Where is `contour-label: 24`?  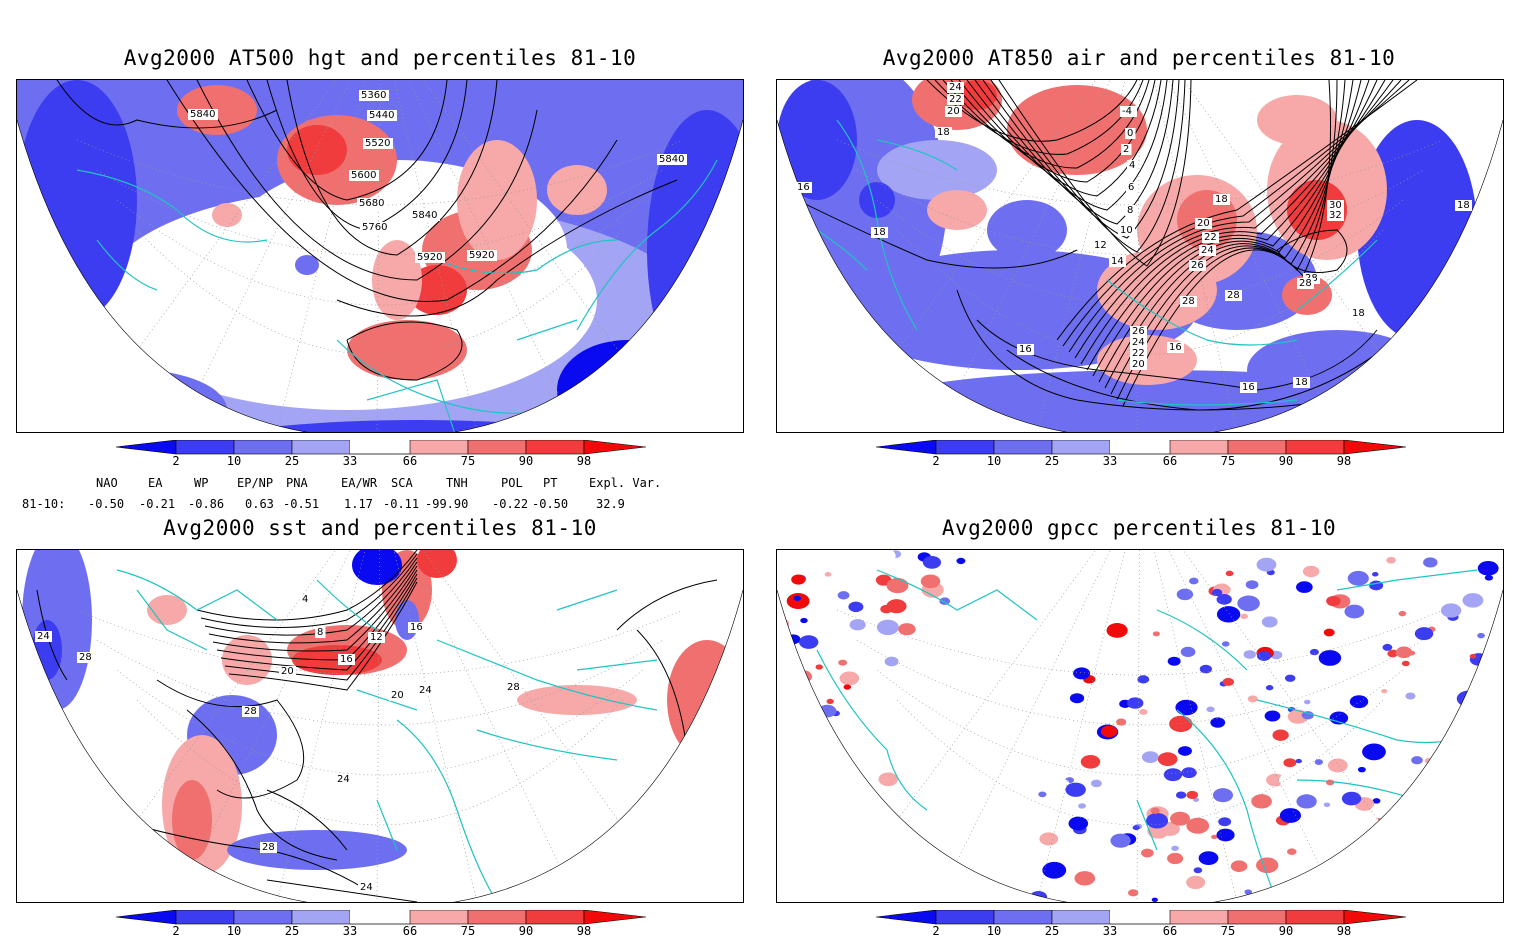
contour-label: 24 is located at coordinates (1207, 250).